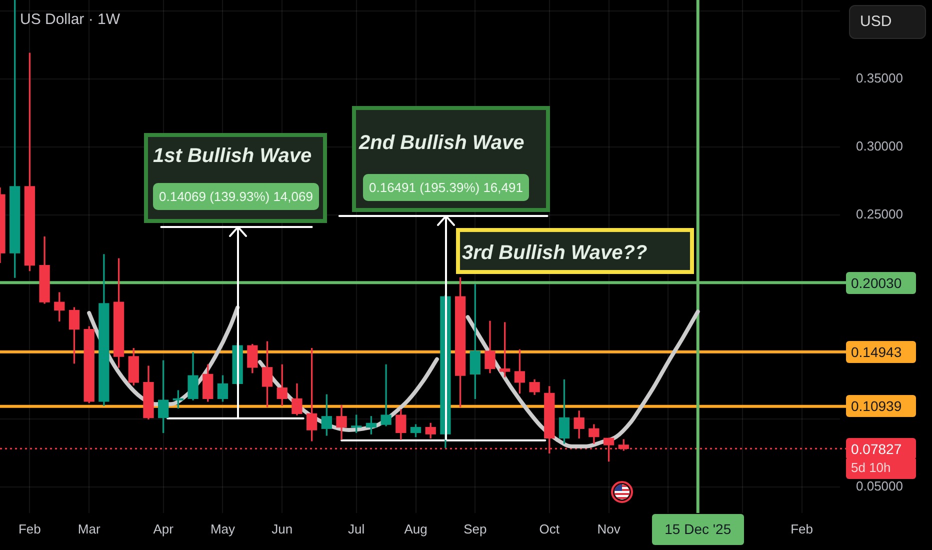  Describe the element at coordinates (609, 528) in the screenshot. I see `x-tick-label: Nov` at that location.